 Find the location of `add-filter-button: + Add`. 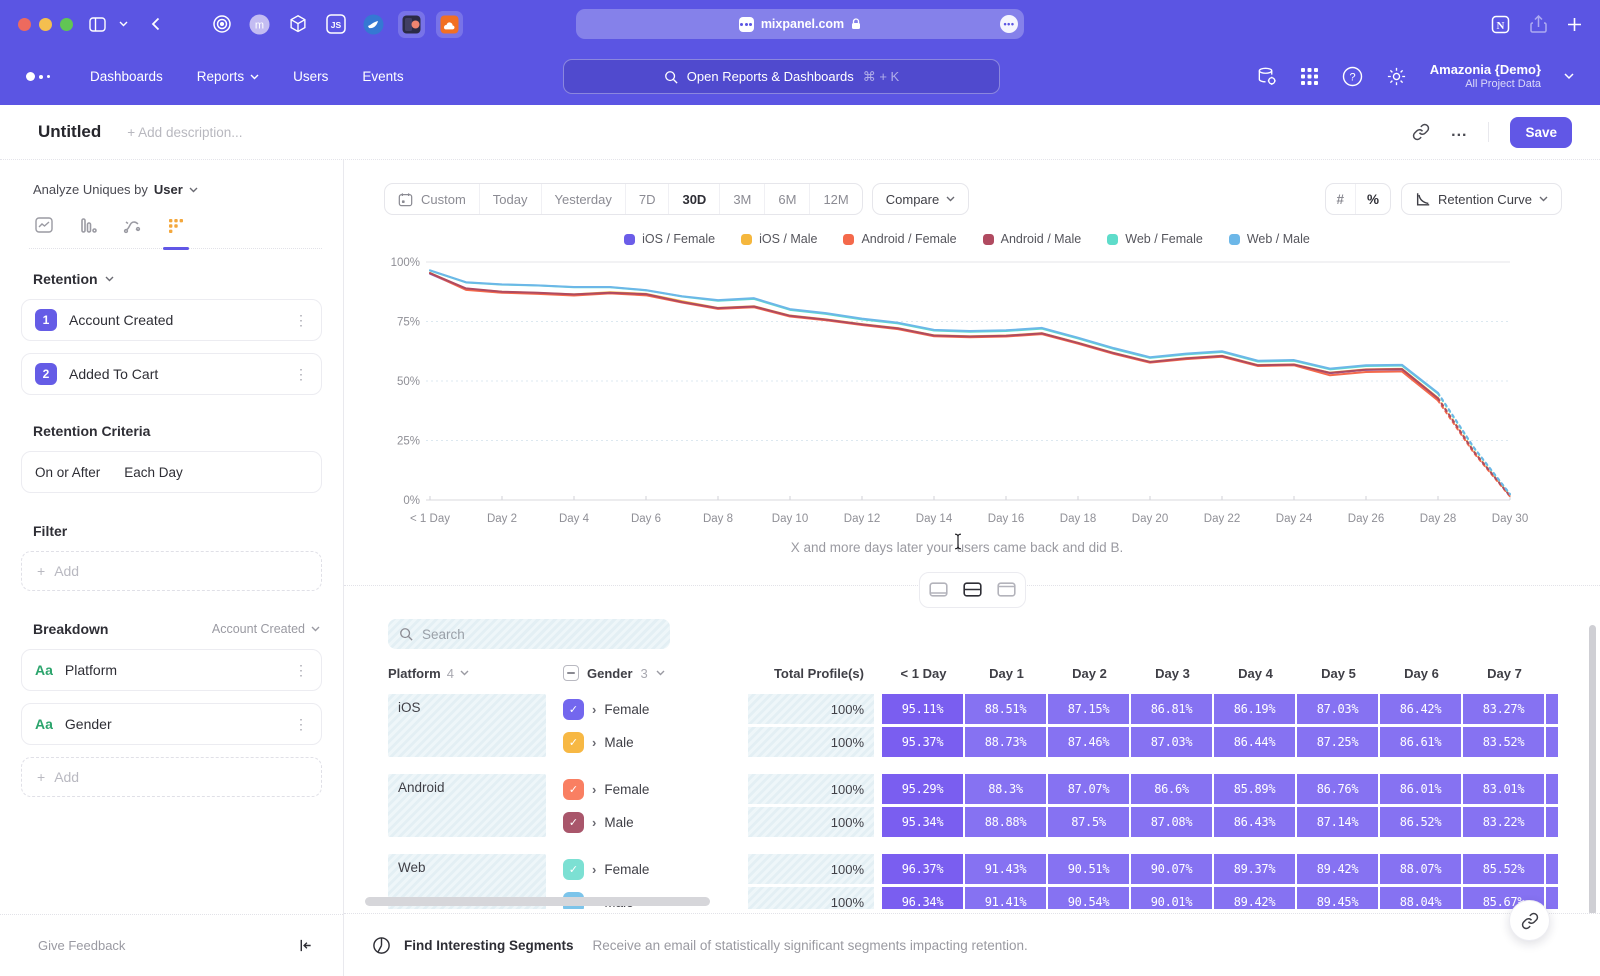

add-filter-button: + Add is located at coordinates (171, 571).